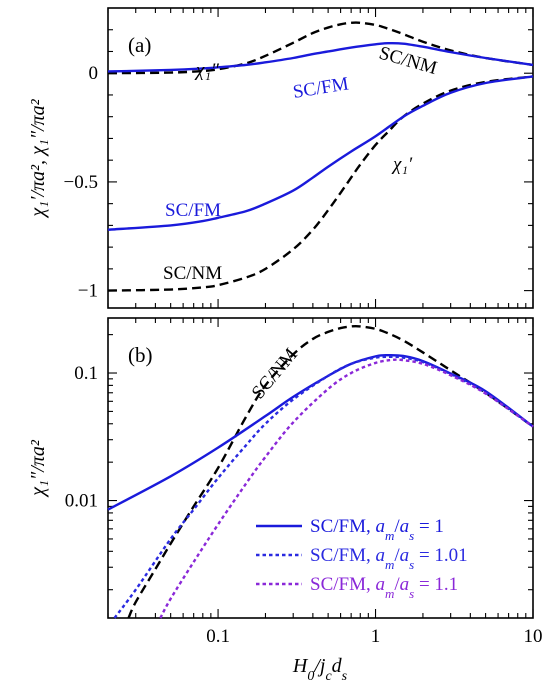  What do you see at coordinates (320, 88) in the screenshot?
I see `annot-a-sc-fm-top: SC/FM` at bounding box center [320, 88].